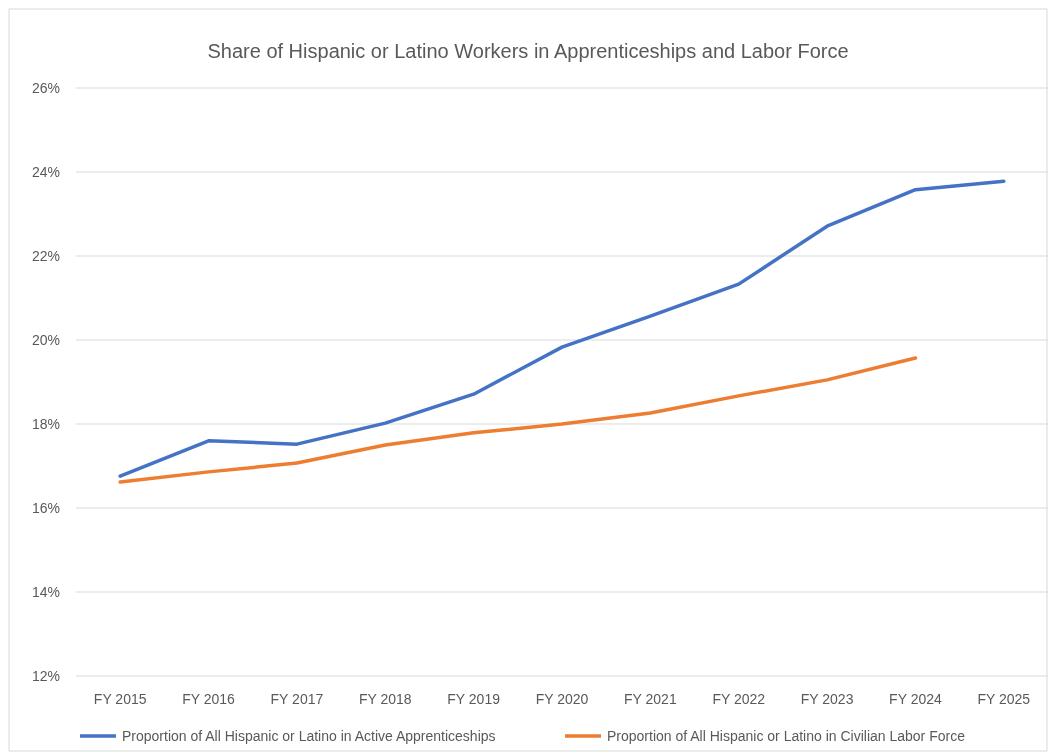 This screenshot has height=752, width=1052. I want to click on x-tick-label: FY 2022, so click(739, 699).